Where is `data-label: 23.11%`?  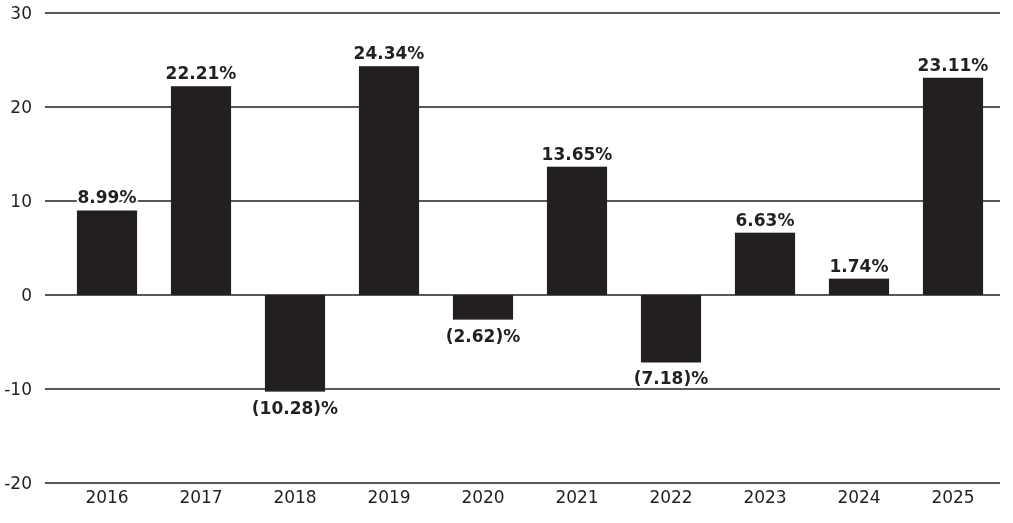 data-label: 23.11% is located at coordinates (953, 64).